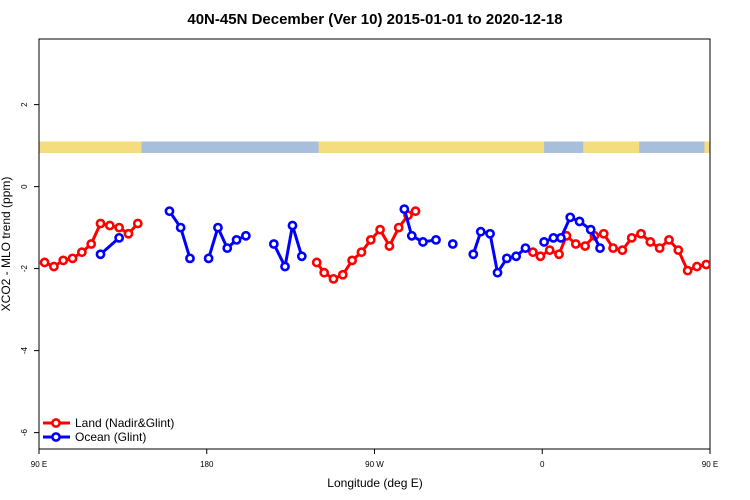 The height and width of the screenshot is (500, 750). I want to click on y-tick-label: -6, so click(24, 432).